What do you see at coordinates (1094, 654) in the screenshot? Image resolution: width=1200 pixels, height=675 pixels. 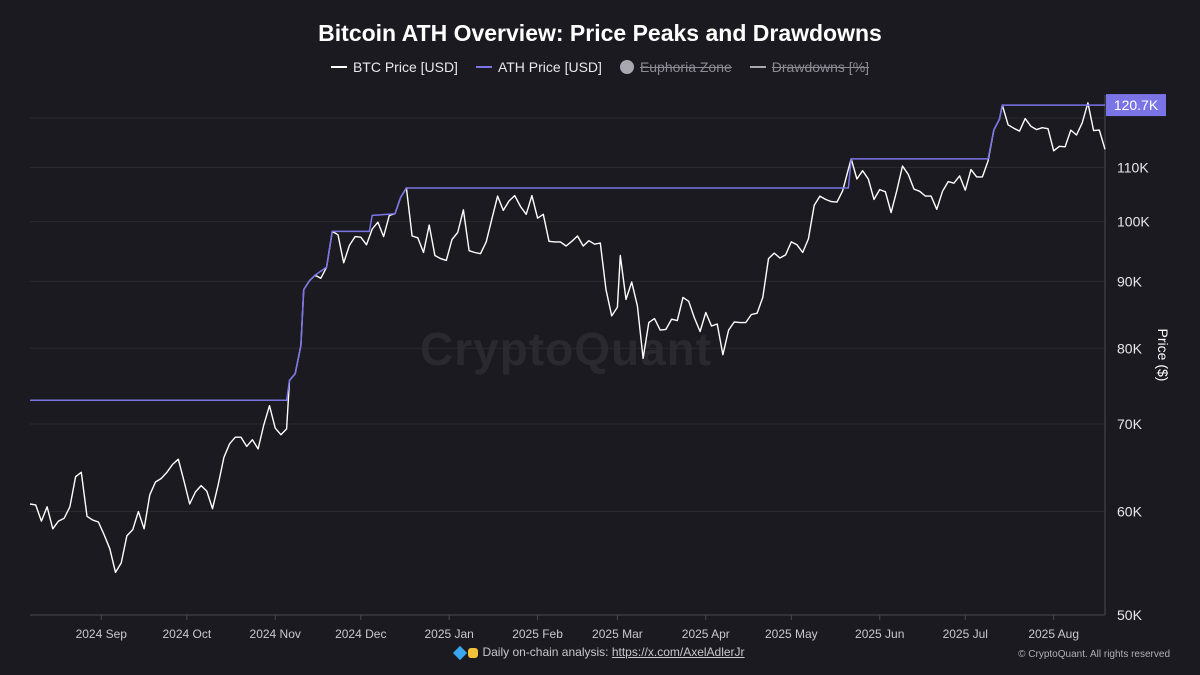 I see `copyright-text: © CryptoQuant. All rights reserved` at bounding box center [1094, 654].